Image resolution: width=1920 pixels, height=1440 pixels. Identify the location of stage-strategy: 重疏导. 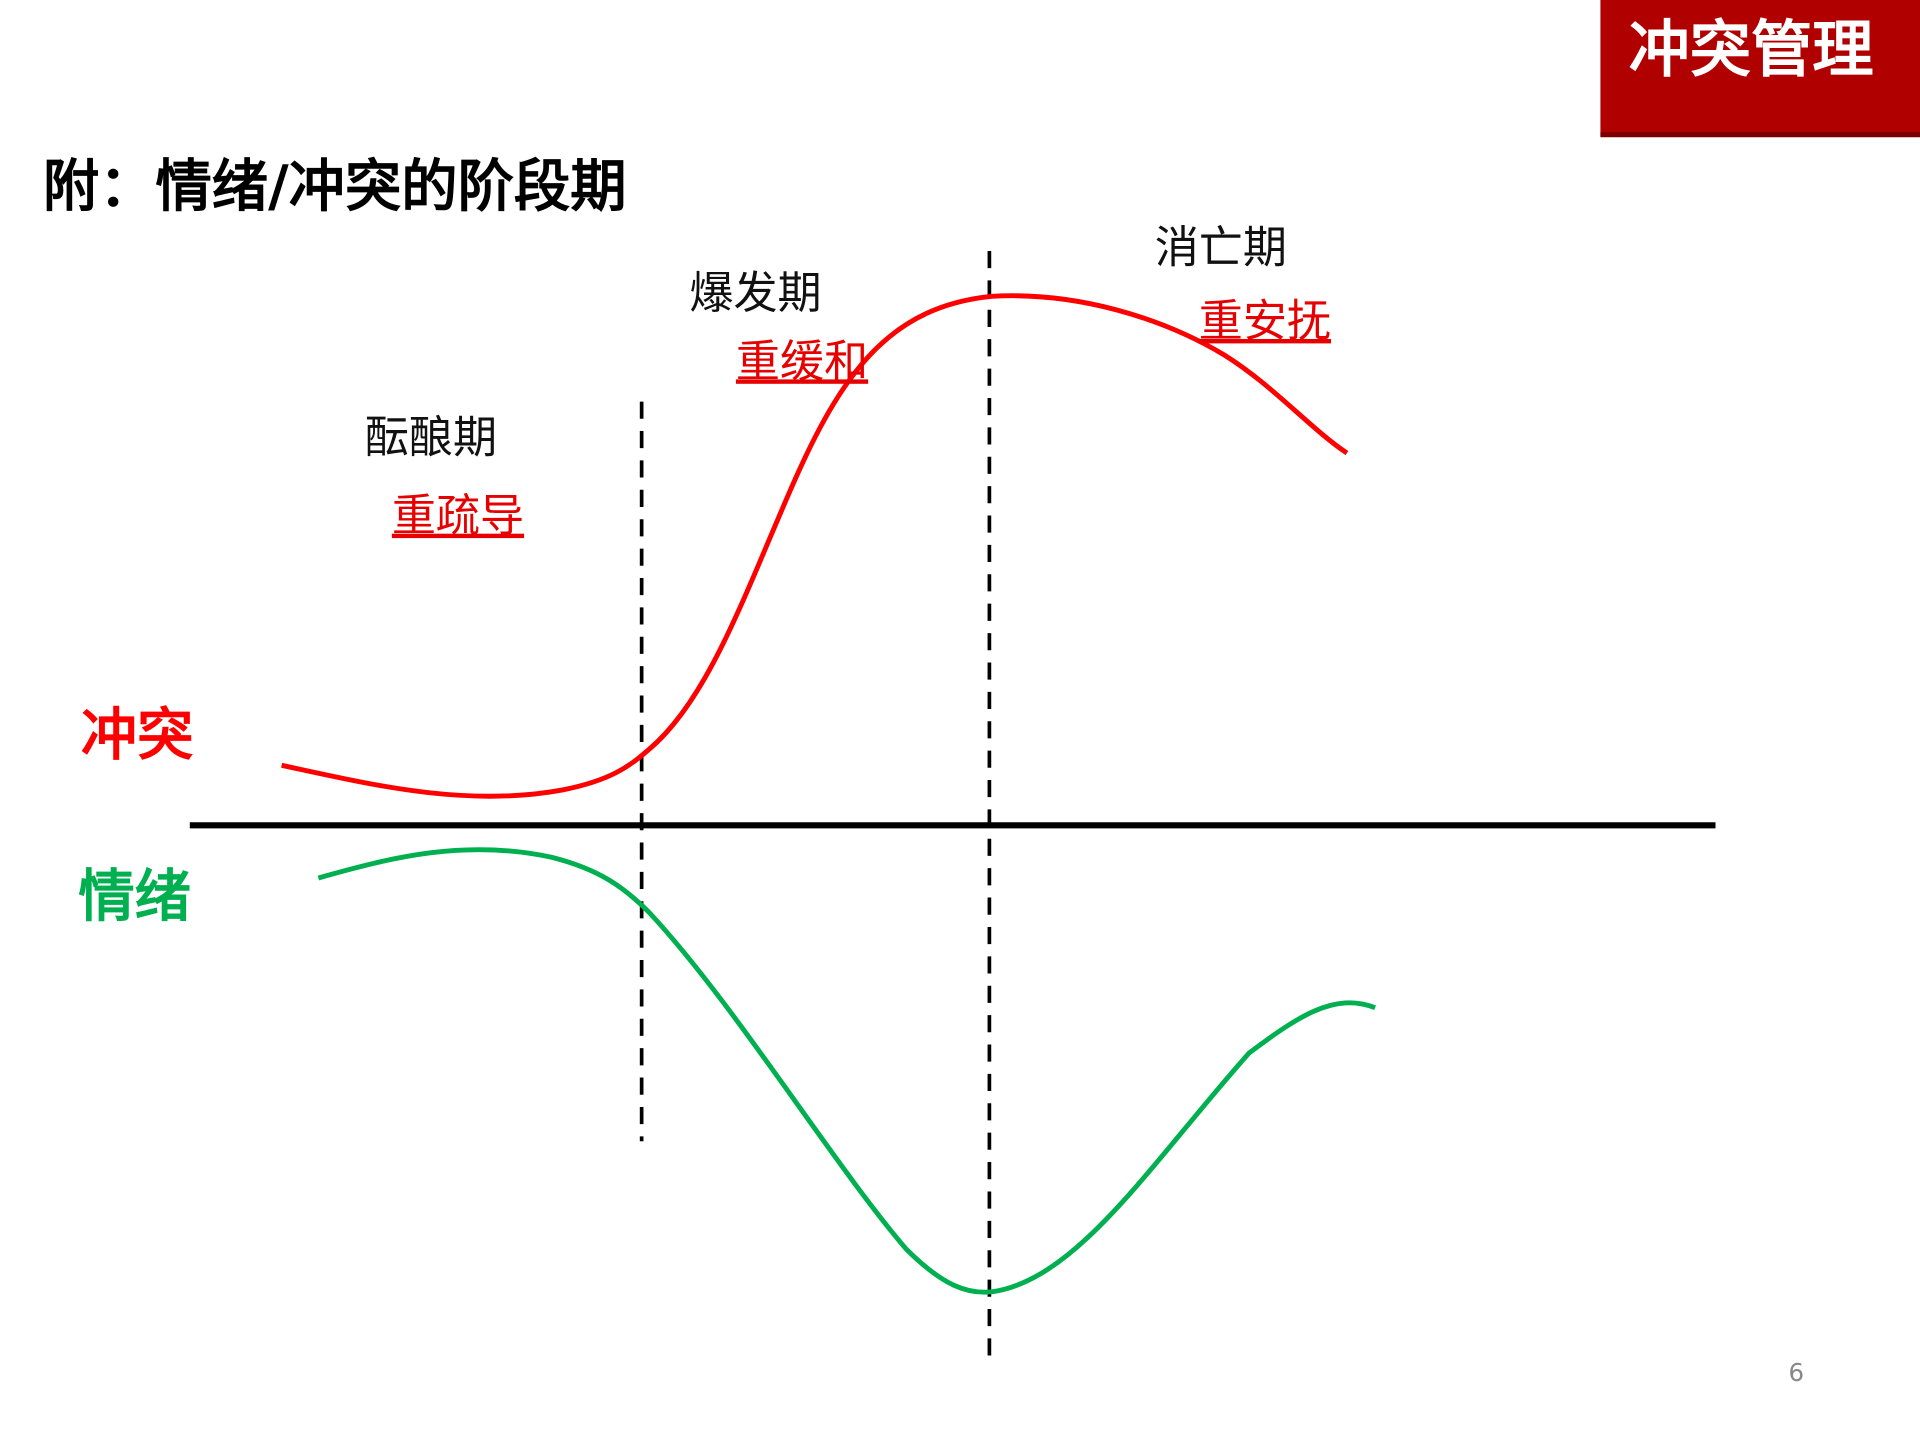
(458, 516).